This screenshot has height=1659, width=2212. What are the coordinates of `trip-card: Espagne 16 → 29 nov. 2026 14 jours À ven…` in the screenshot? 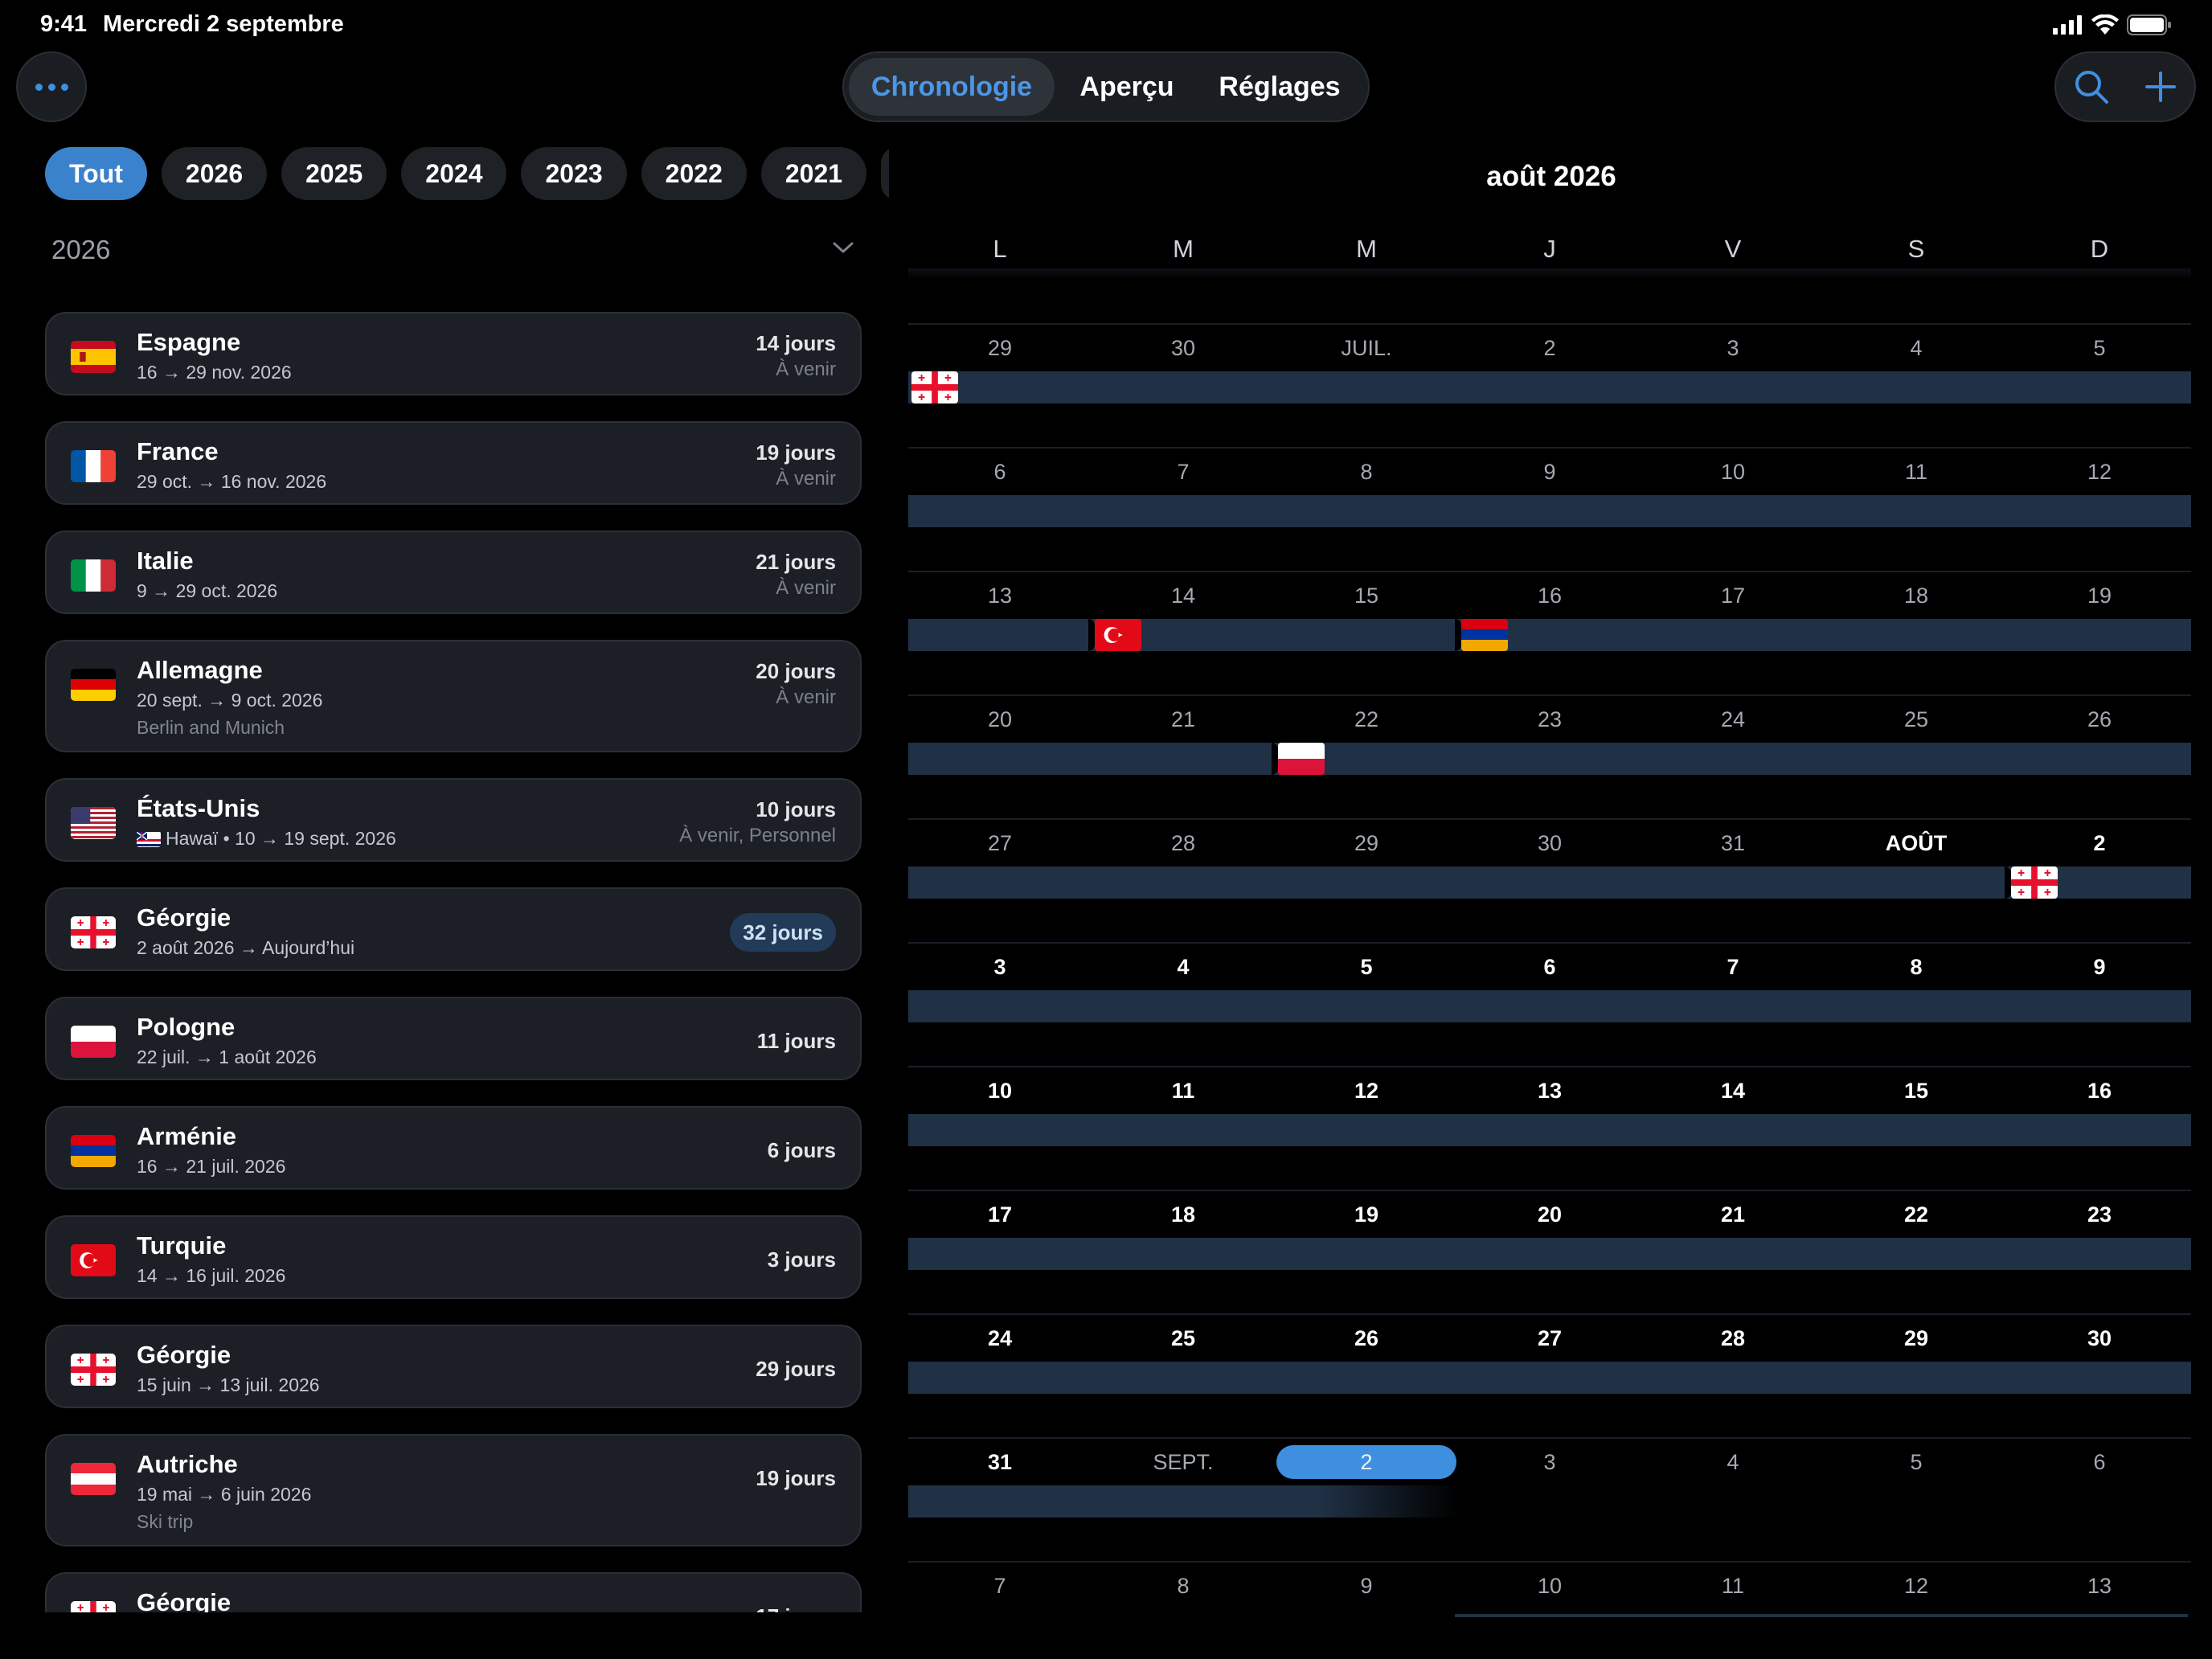 It's located at (453, 353).